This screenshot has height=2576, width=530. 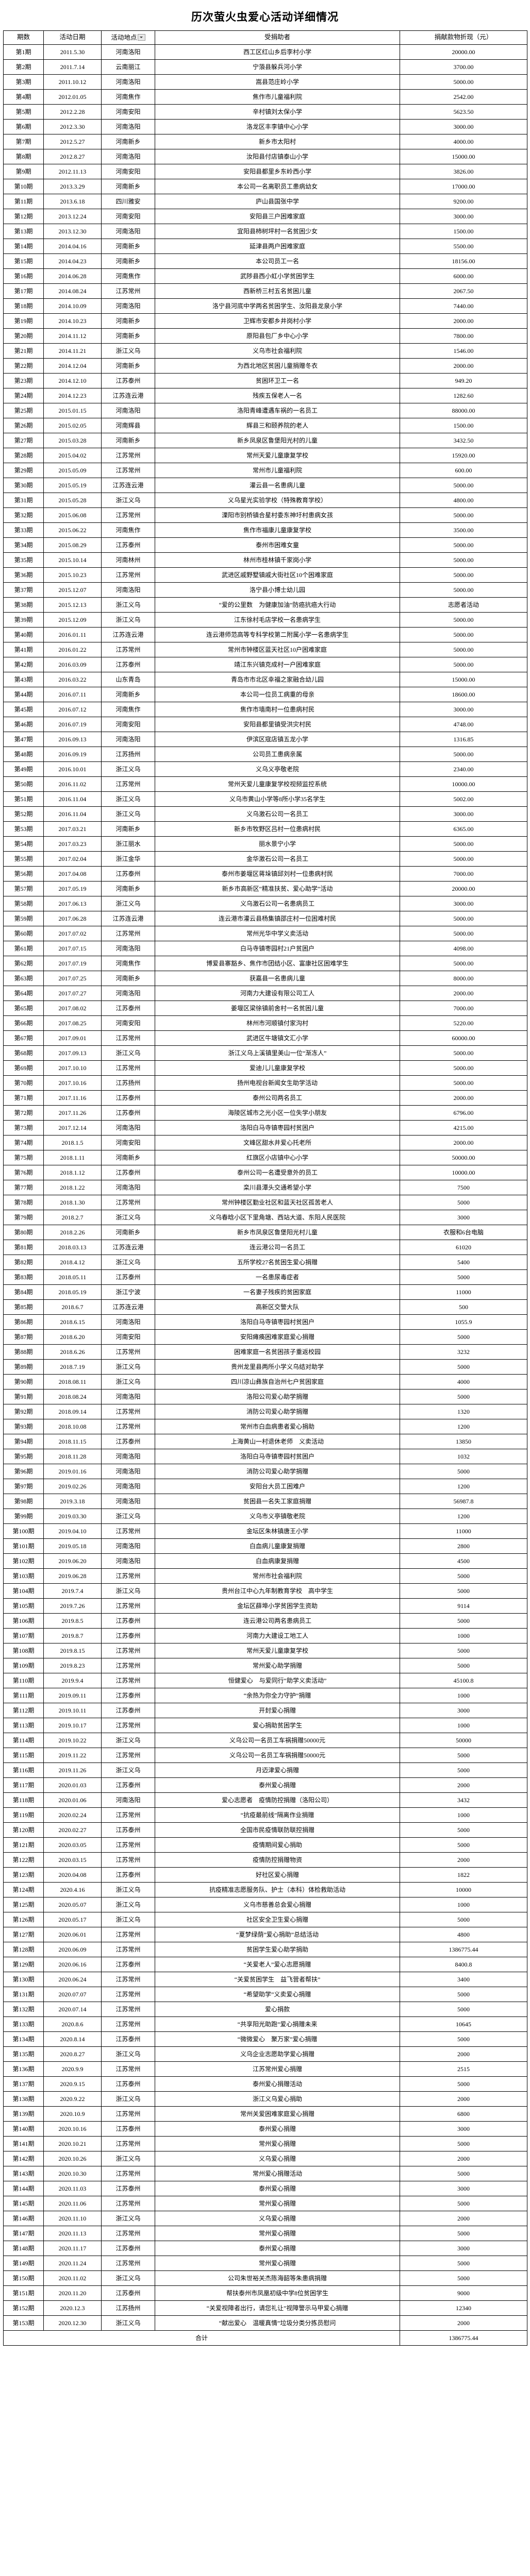 What do you see at coordinates (23, 590) in the screenshot?
I see `cell-period: 第37期` at bounding box center [23, 590].